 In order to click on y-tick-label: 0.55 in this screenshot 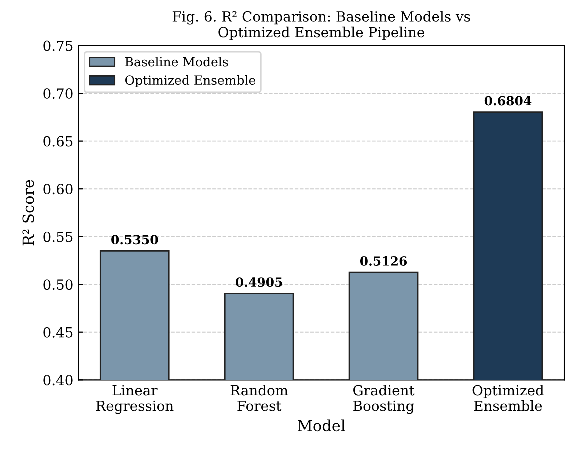, I will do `click(58, 237)`.